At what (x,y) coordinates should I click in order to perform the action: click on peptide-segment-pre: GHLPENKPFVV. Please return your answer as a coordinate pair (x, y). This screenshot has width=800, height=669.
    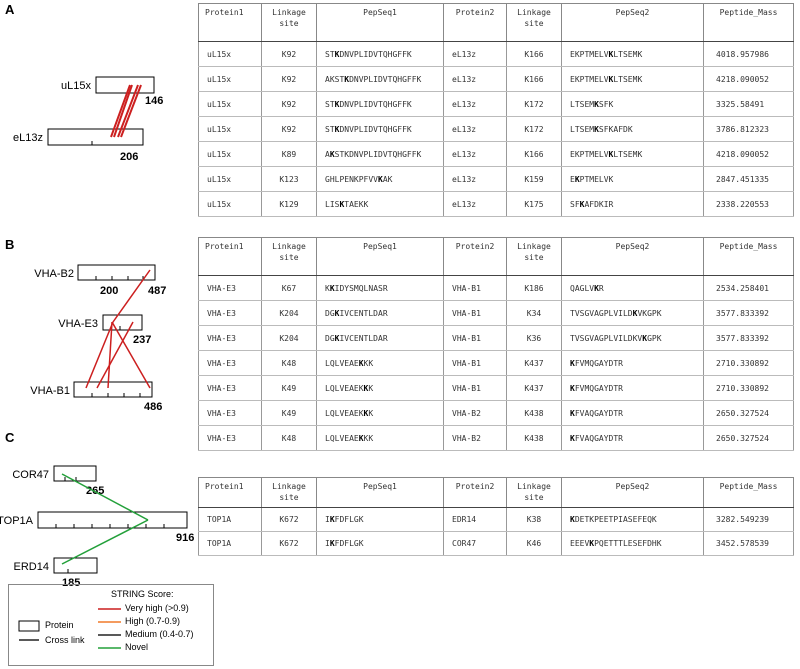
    Looking at the image, I should click on (351, 179).